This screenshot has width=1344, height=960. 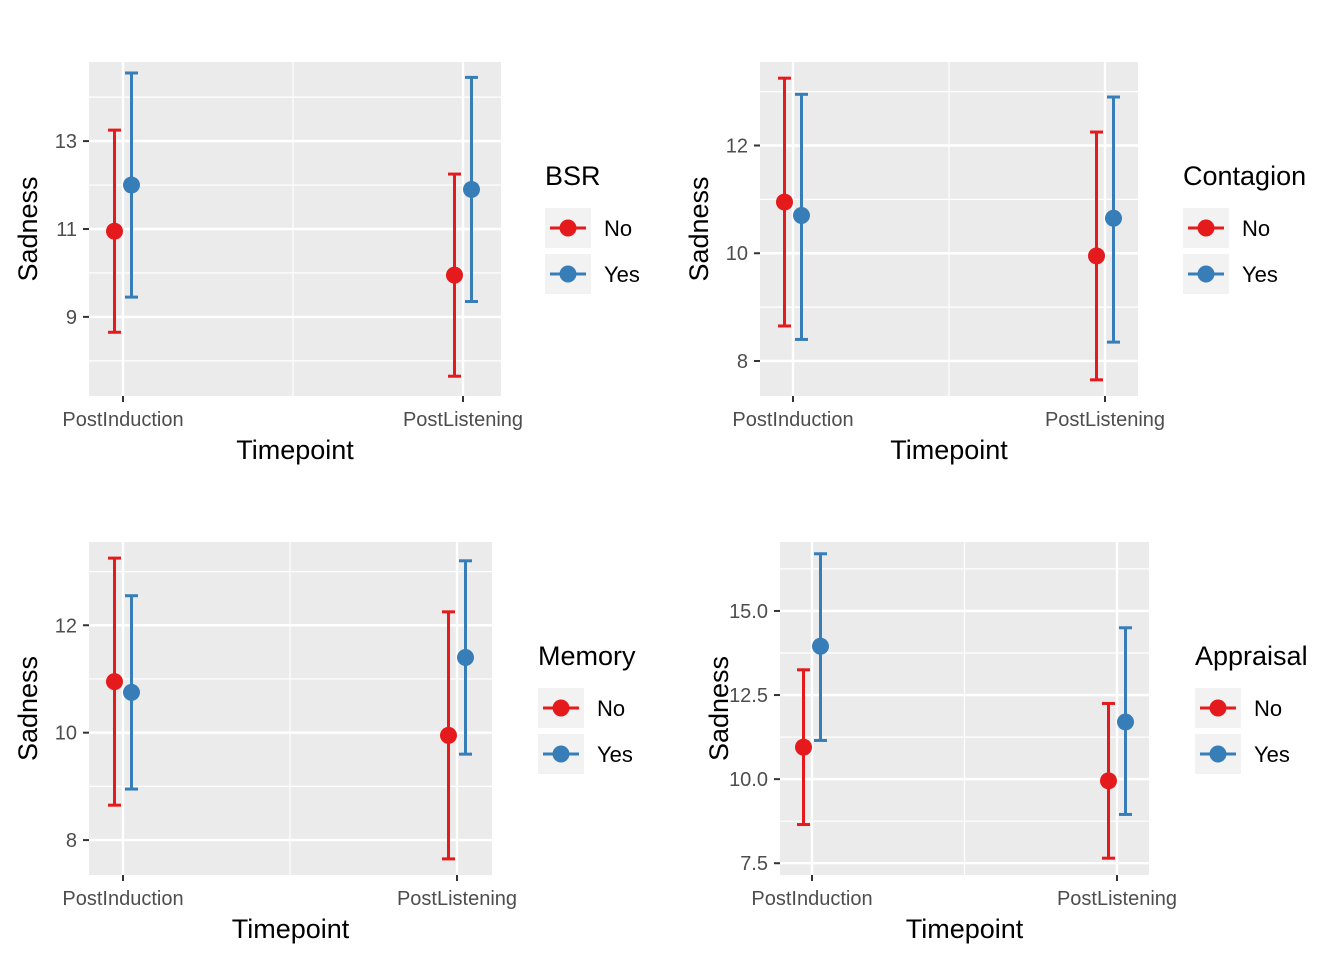 I want to click on y-tick-label: 13, so click(x=66, y=142).